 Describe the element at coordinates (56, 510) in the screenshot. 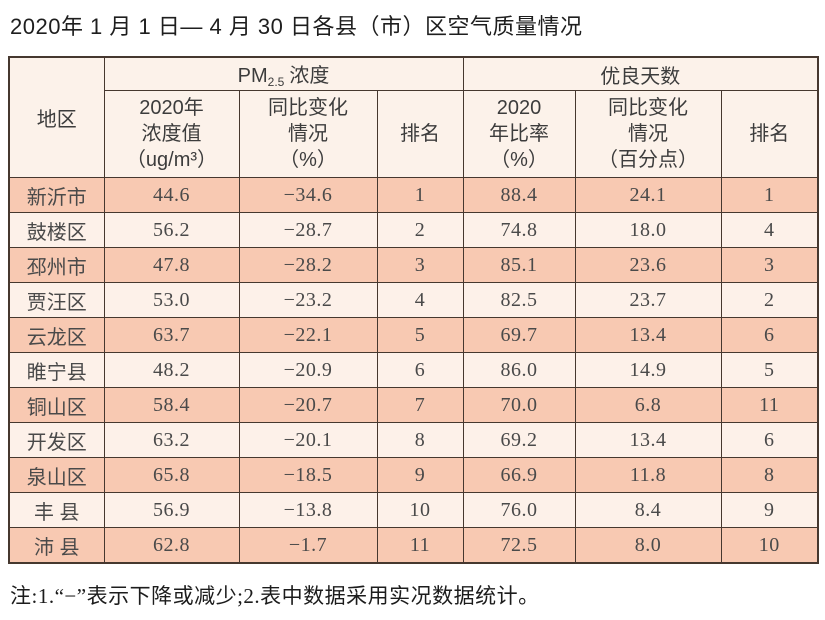

I see `region-cell: 丰 县` at that location.